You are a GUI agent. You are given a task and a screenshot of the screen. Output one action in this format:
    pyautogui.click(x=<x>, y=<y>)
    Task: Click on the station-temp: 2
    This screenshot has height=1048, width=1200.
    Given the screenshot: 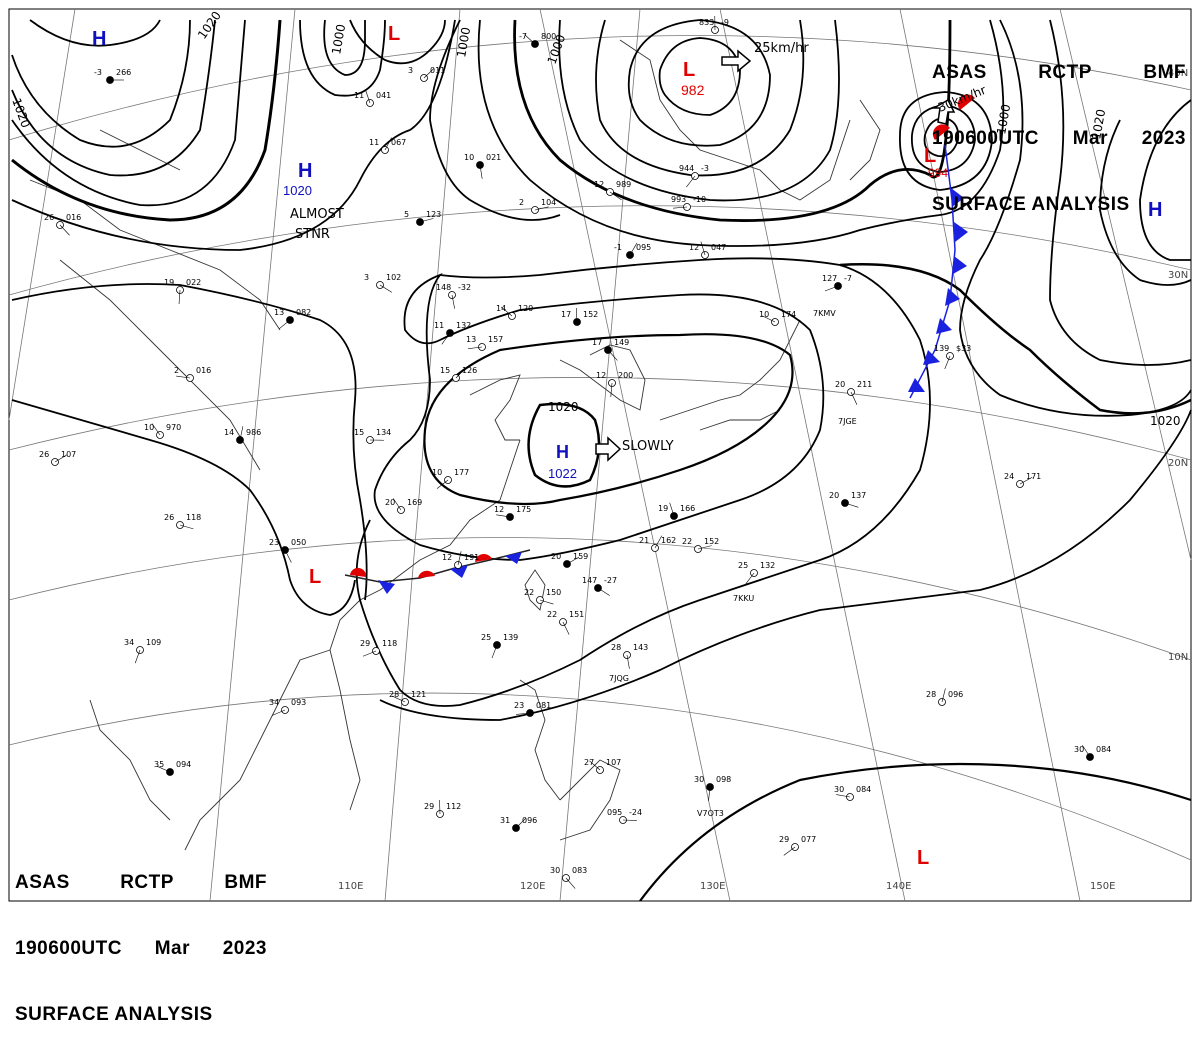 What is the action you would take?
    pyautogui.click(x=521, y=202)
    